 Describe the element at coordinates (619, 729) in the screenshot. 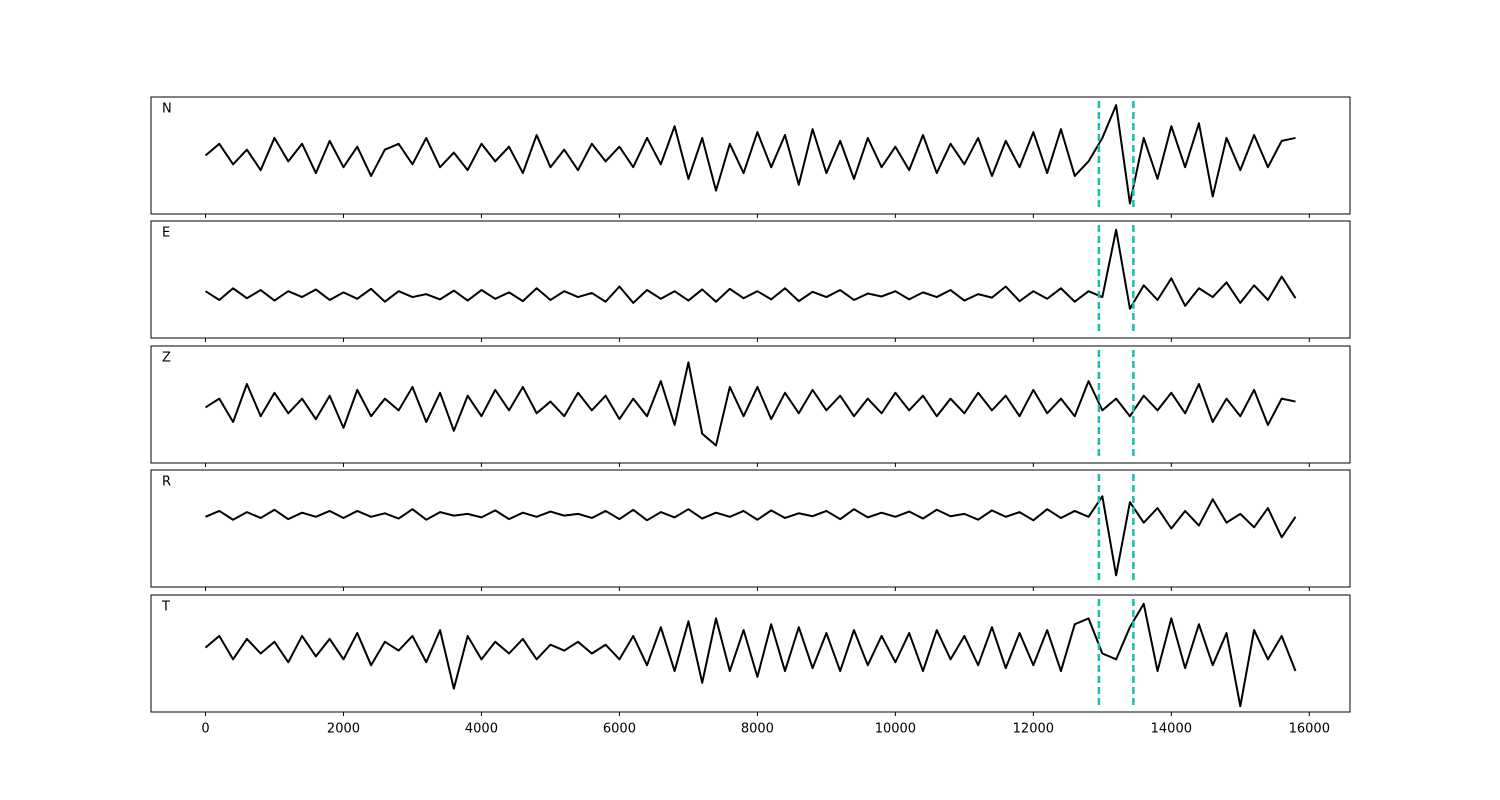

I see `x-tick-label: 6000` at that location.